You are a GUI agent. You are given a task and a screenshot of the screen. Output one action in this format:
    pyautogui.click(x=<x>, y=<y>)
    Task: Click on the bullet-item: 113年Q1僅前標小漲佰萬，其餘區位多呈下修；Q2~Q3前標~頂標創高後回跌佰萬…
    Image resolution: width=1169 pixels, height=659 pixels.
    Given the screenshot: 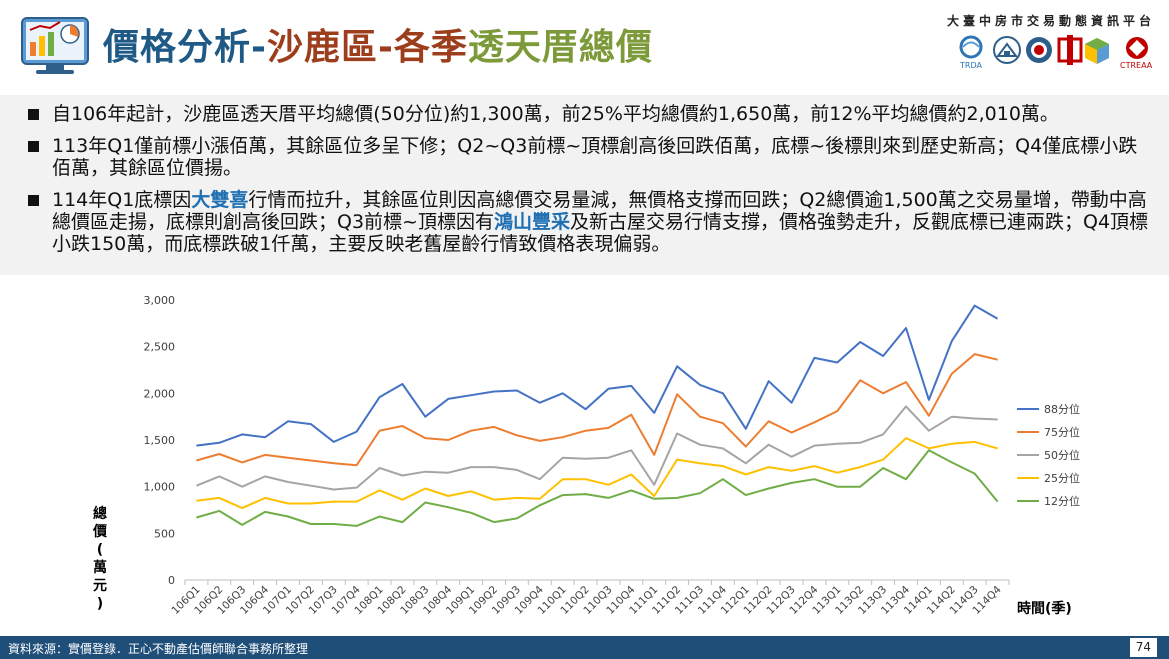 What is the action you would take?
    pyautogui.click(x=590, y=157)
    